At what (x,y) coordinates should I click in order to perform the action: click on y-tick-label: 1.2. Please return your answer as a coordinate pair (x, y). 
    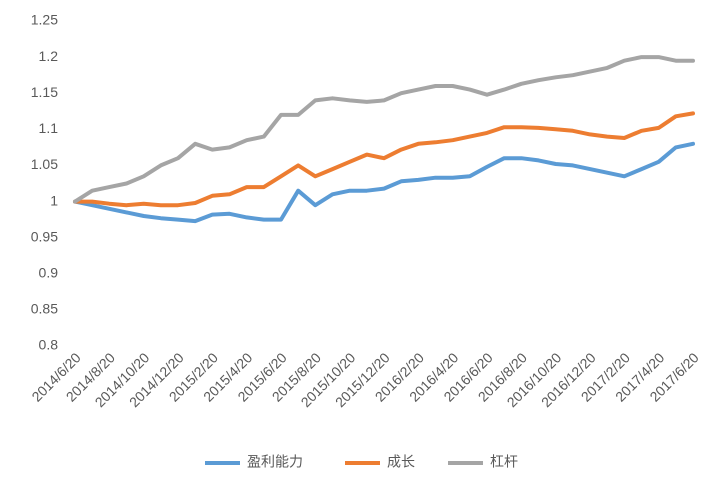
    Looking at the image, I should click on (49, 56).